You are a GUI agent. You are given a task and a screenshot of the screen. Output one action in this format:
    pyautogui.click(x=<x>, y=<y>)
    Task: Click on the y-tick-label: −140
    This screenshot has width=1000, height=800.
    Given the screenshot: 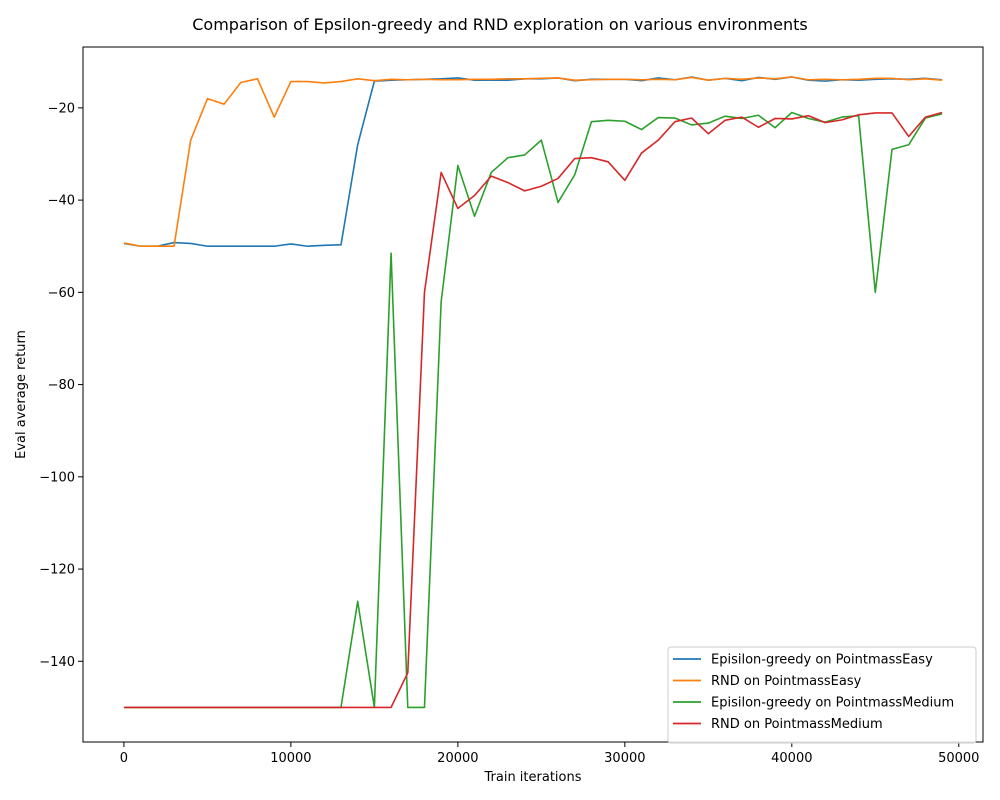 What is the action you would take?
    pyautogui.click(x=57, y=662)
    